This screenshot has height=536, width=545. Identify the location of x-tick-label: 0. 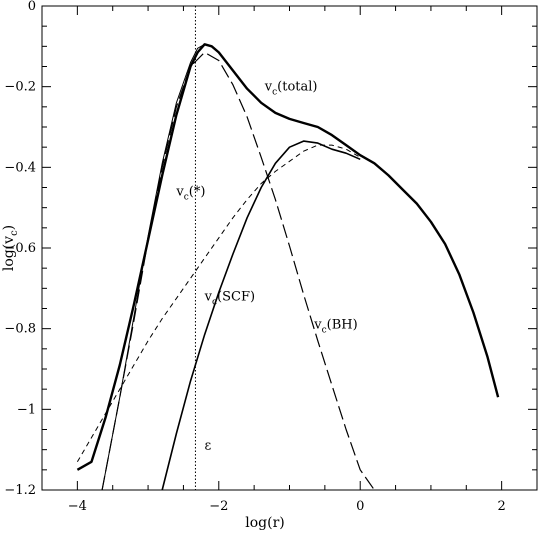
(360, 506).